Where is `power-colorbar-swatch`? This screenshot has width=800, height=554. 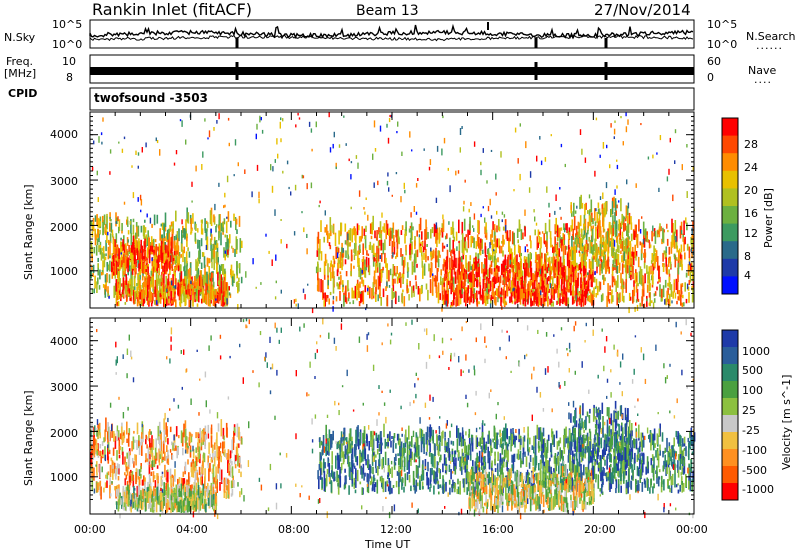 power-colorbar-swatch is located at coordinates (730, 267).